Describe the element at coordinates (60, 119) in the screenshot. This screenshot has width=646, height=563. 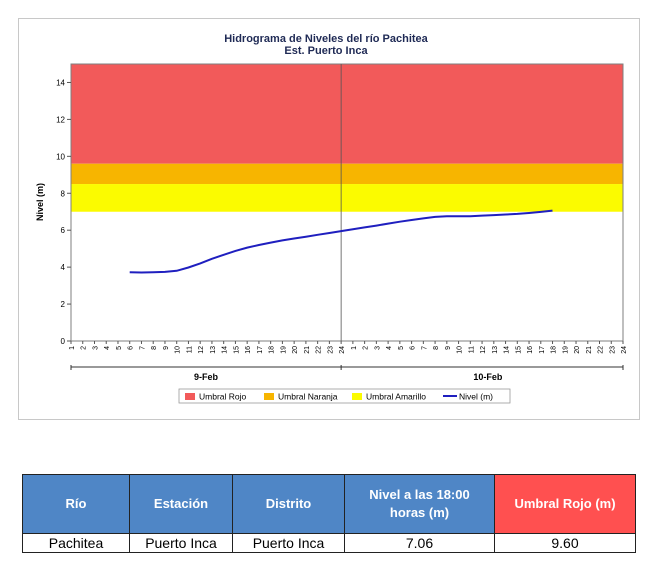
I see `y-tick-label: 12` at that location.